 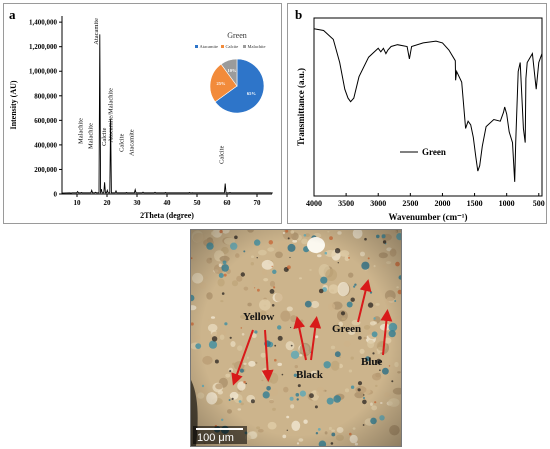 What do you see at coordinates (215, 438) in the screenshot?
I see `scale-bar-label: 100 μm` at bounding box center [215, 438].